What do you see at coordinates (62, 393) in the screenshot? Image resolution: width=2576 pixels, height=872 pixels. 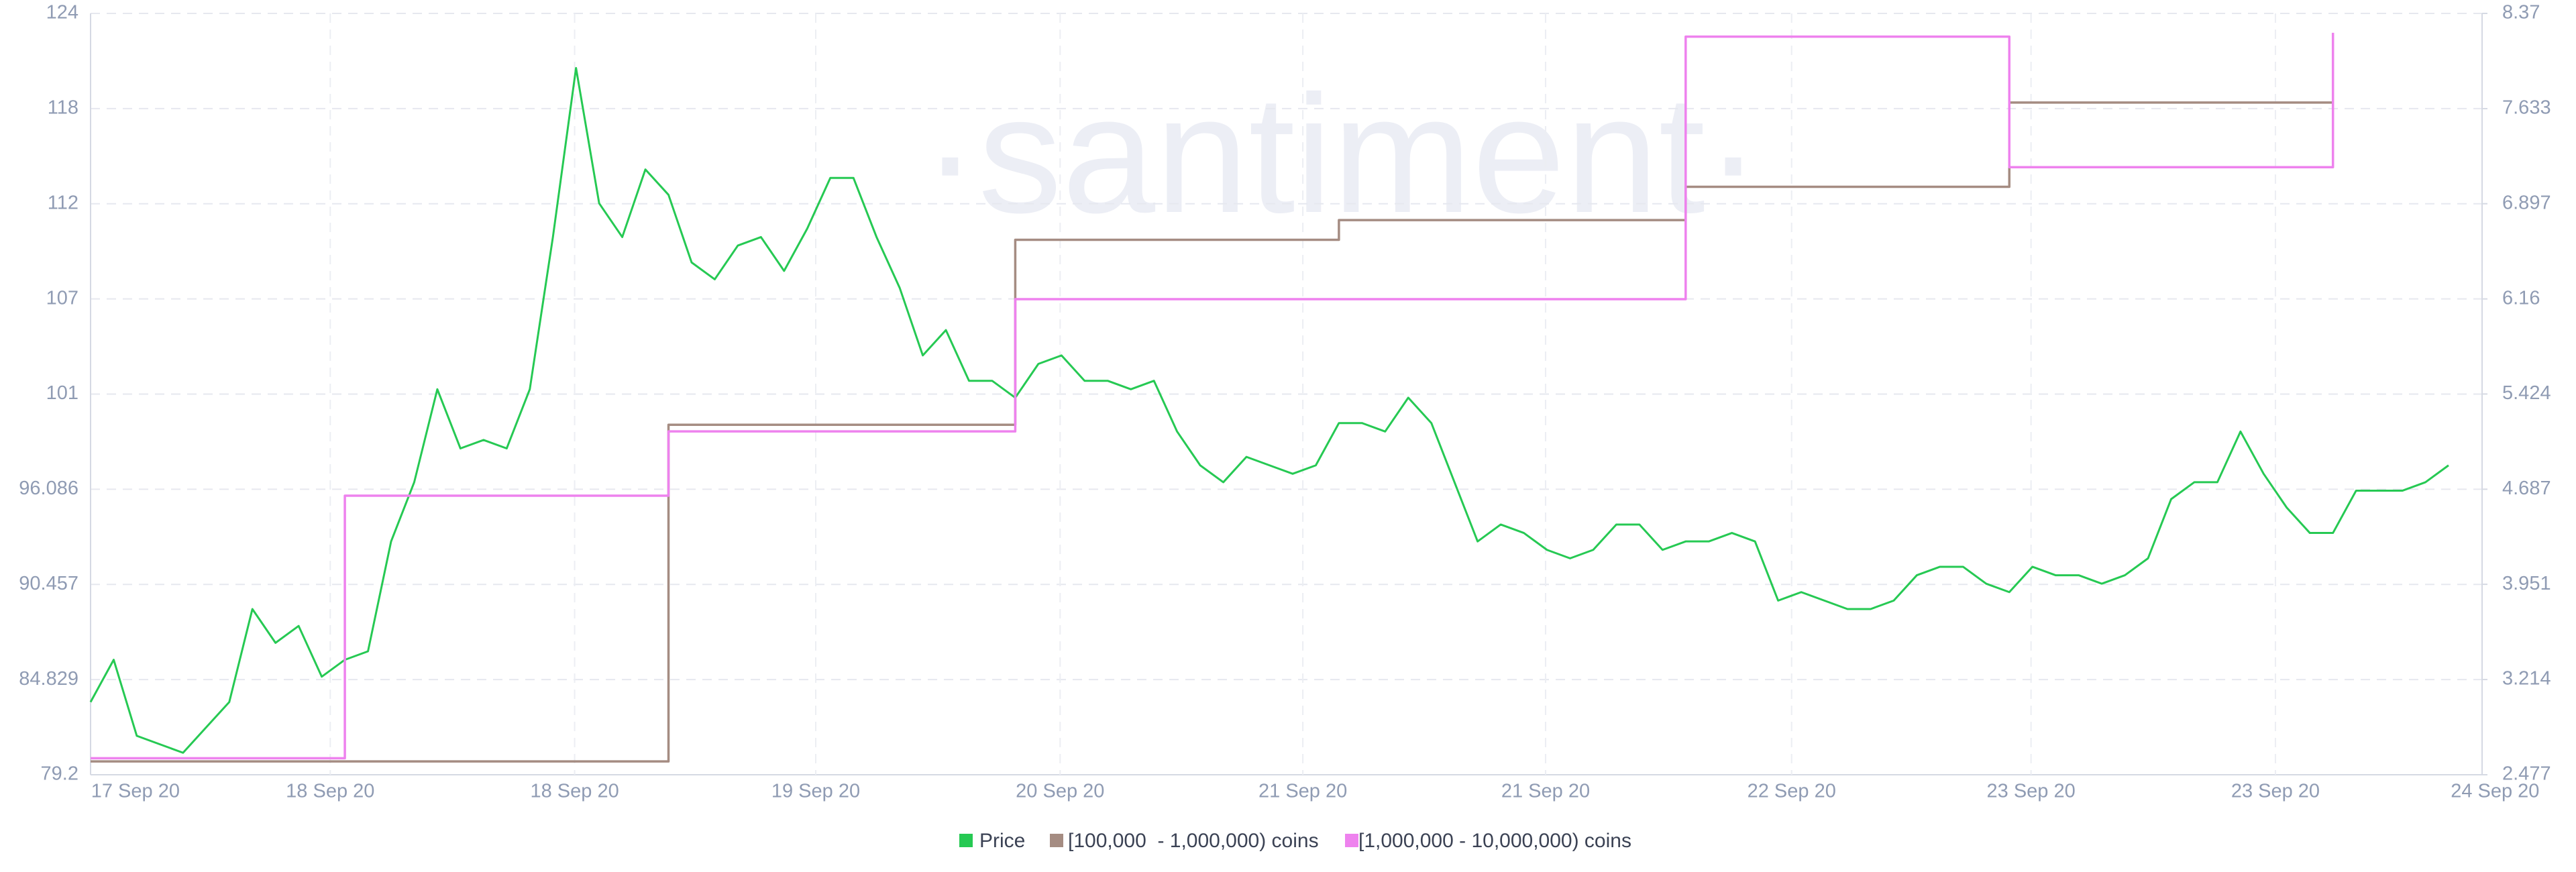 I see `y-tick-label: 101` at bounding box center [62, 393].